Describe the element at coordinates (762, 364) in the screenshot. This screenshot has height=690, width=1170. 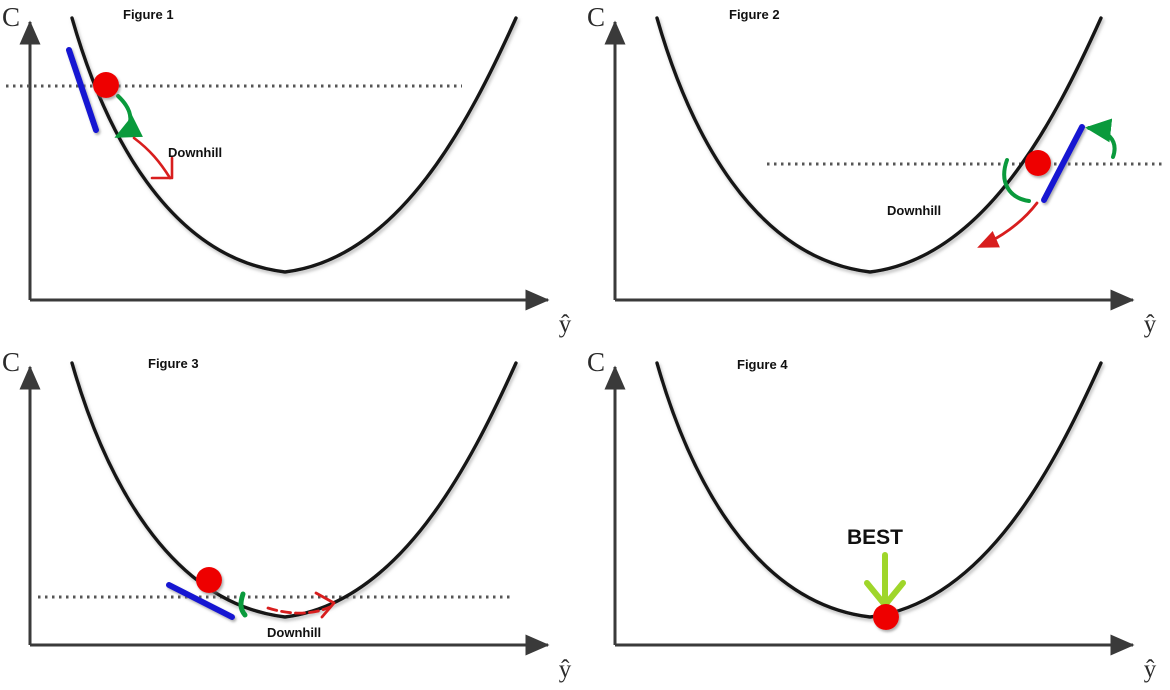
I see `figure-title: Figure 4` at that location.